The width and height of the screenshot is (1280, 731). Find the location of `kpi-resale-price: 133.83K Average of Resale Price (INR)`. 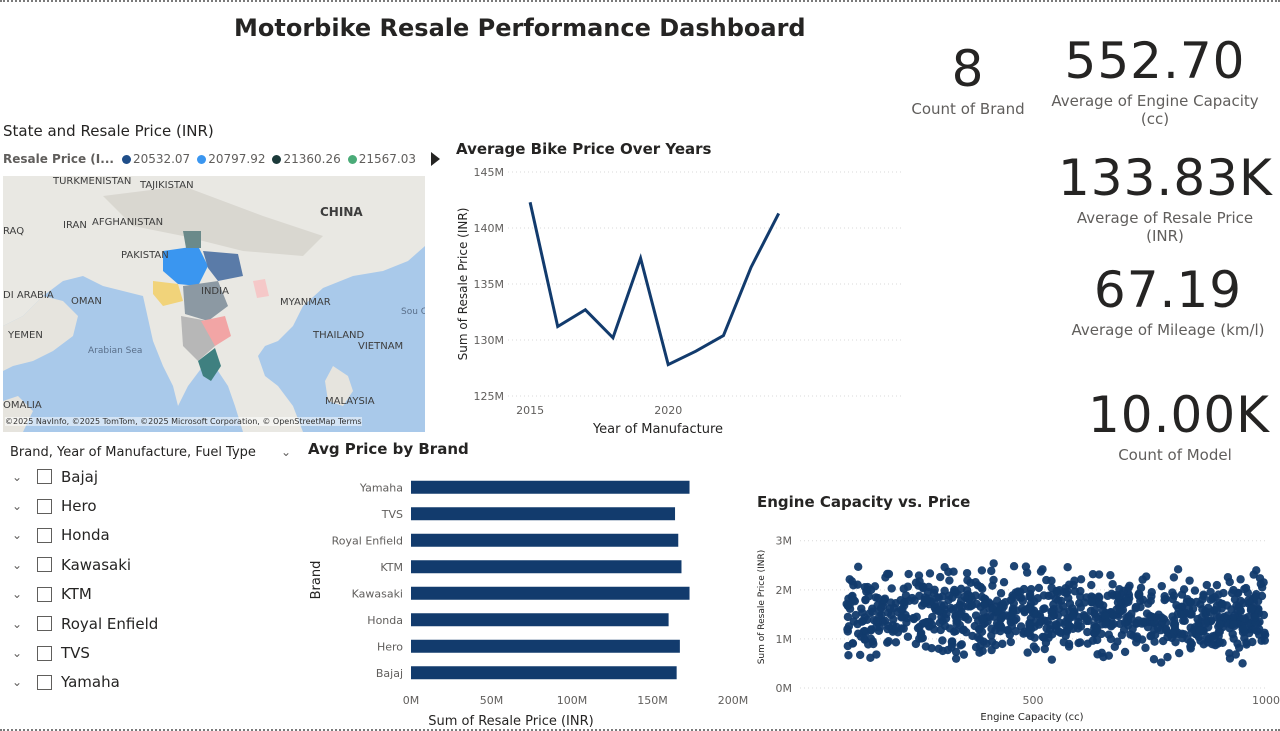

kpi-resale-price: 133.83K Average of Resale Price (INR) is located at coordinates (1165, 199).